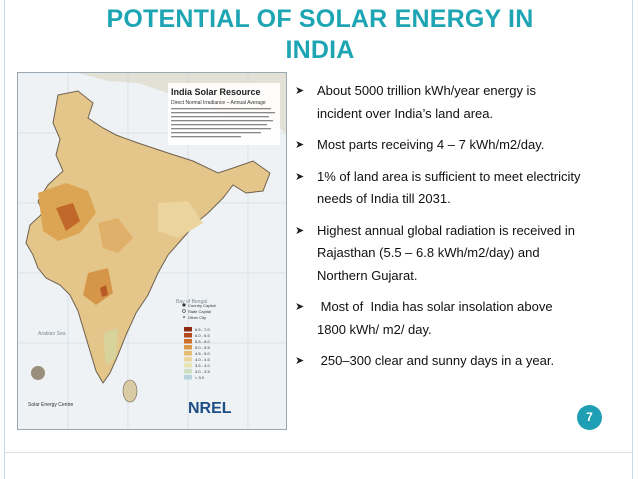 This screenshot has height=479, width=638. Describe the element at coordinates (210, 408) in the screenshot. I see `nrel-logo: NREL` at that location.